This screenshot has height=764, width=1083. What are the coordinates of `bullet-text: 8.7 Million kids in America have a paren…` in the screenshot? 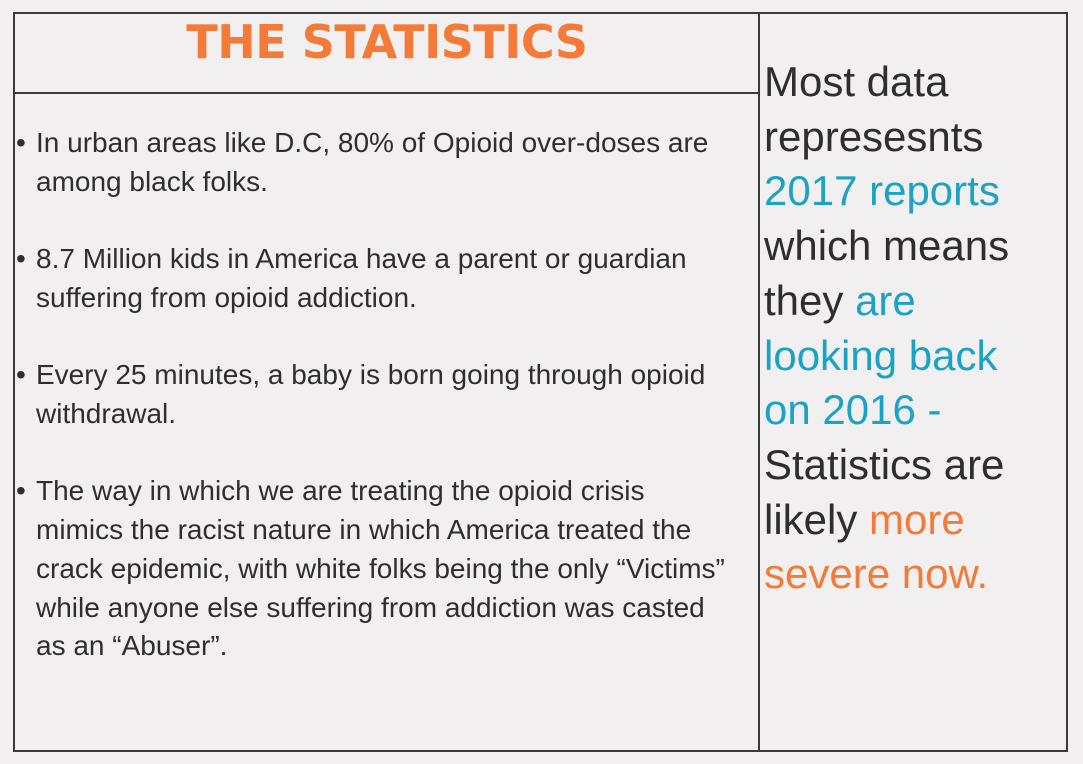 It's located at (361, 278).